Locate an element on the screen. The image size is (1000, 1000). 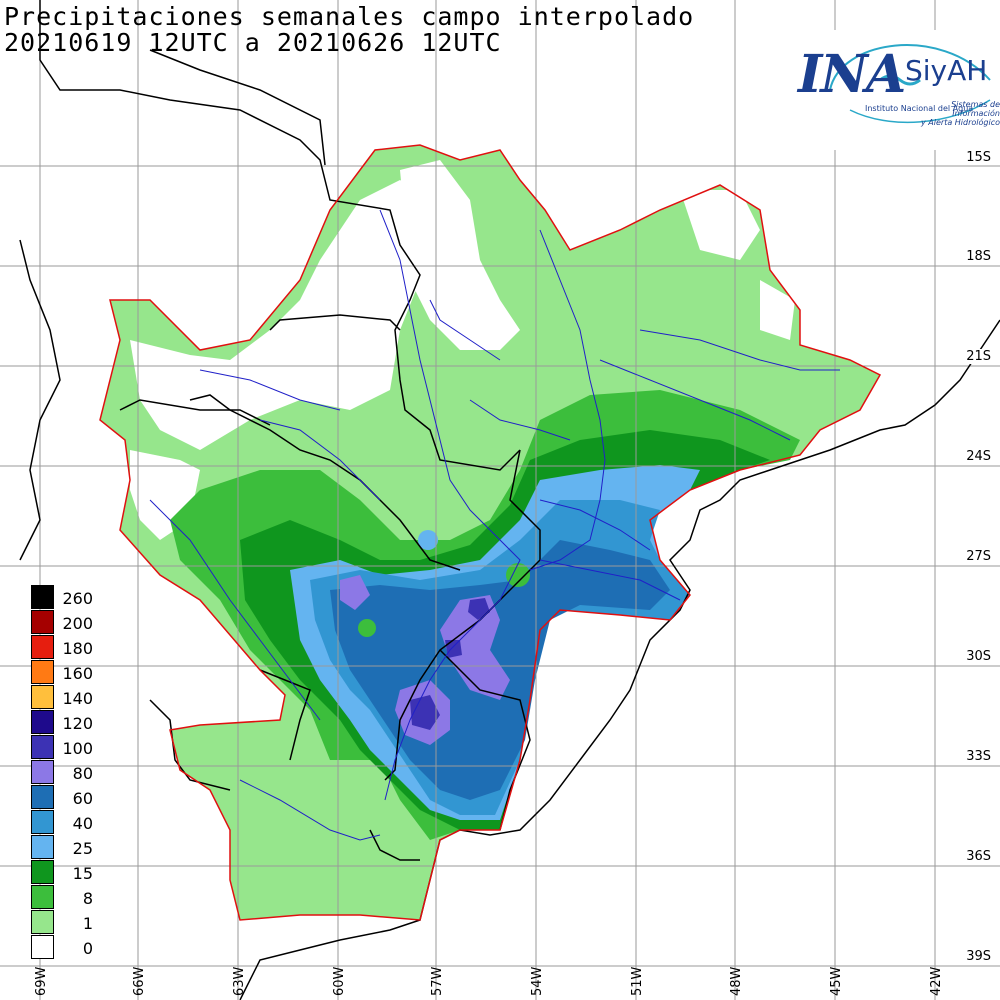
latitude-label: 24S is located at coordinates (978, 456).